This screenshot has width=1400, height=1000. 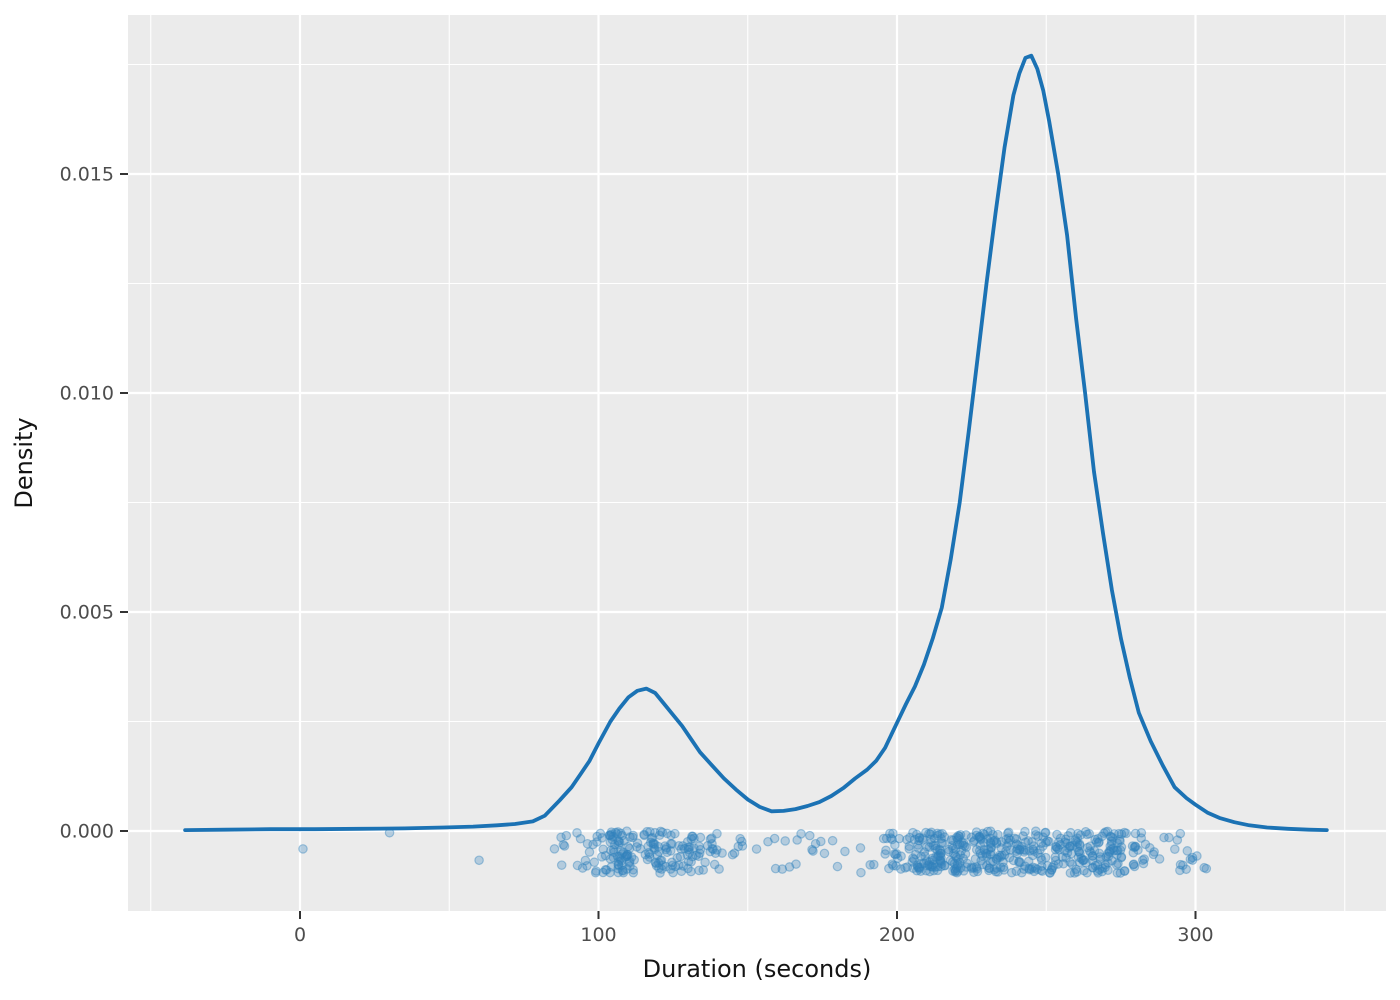 What do you see at coordinates (87, 832) in the screenshot?
I see `y-tick-label: 0.000` at bounding box center [87, 832].